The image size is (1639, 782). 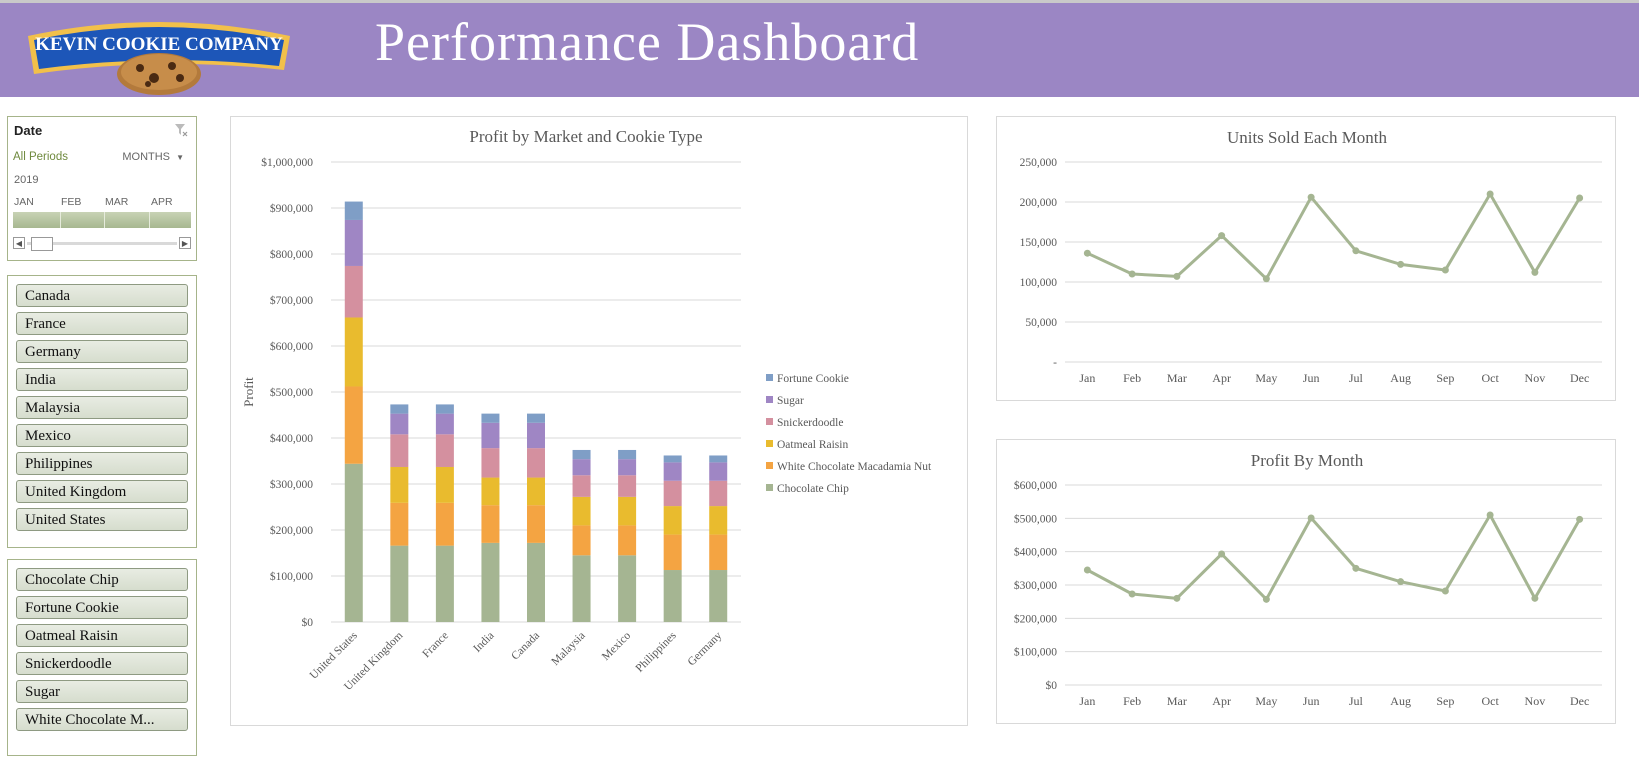 What do you see at coordinates (146, 157) in the screenshot?
I see `period-label: MONTHS` at bounding box center [146, 157].